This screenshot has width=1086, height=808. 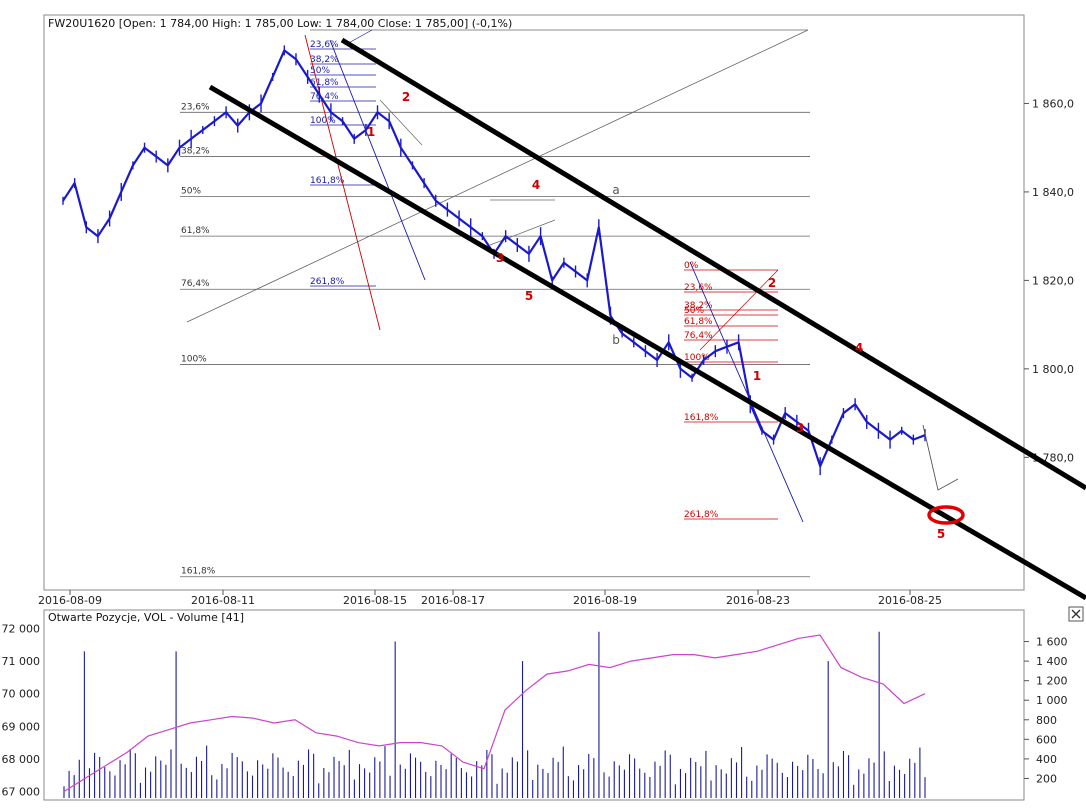 What do you see at coordinates (746, 392) in the screenshot?
I see `blue-fan-line-right` at bounding box center [746, 392].